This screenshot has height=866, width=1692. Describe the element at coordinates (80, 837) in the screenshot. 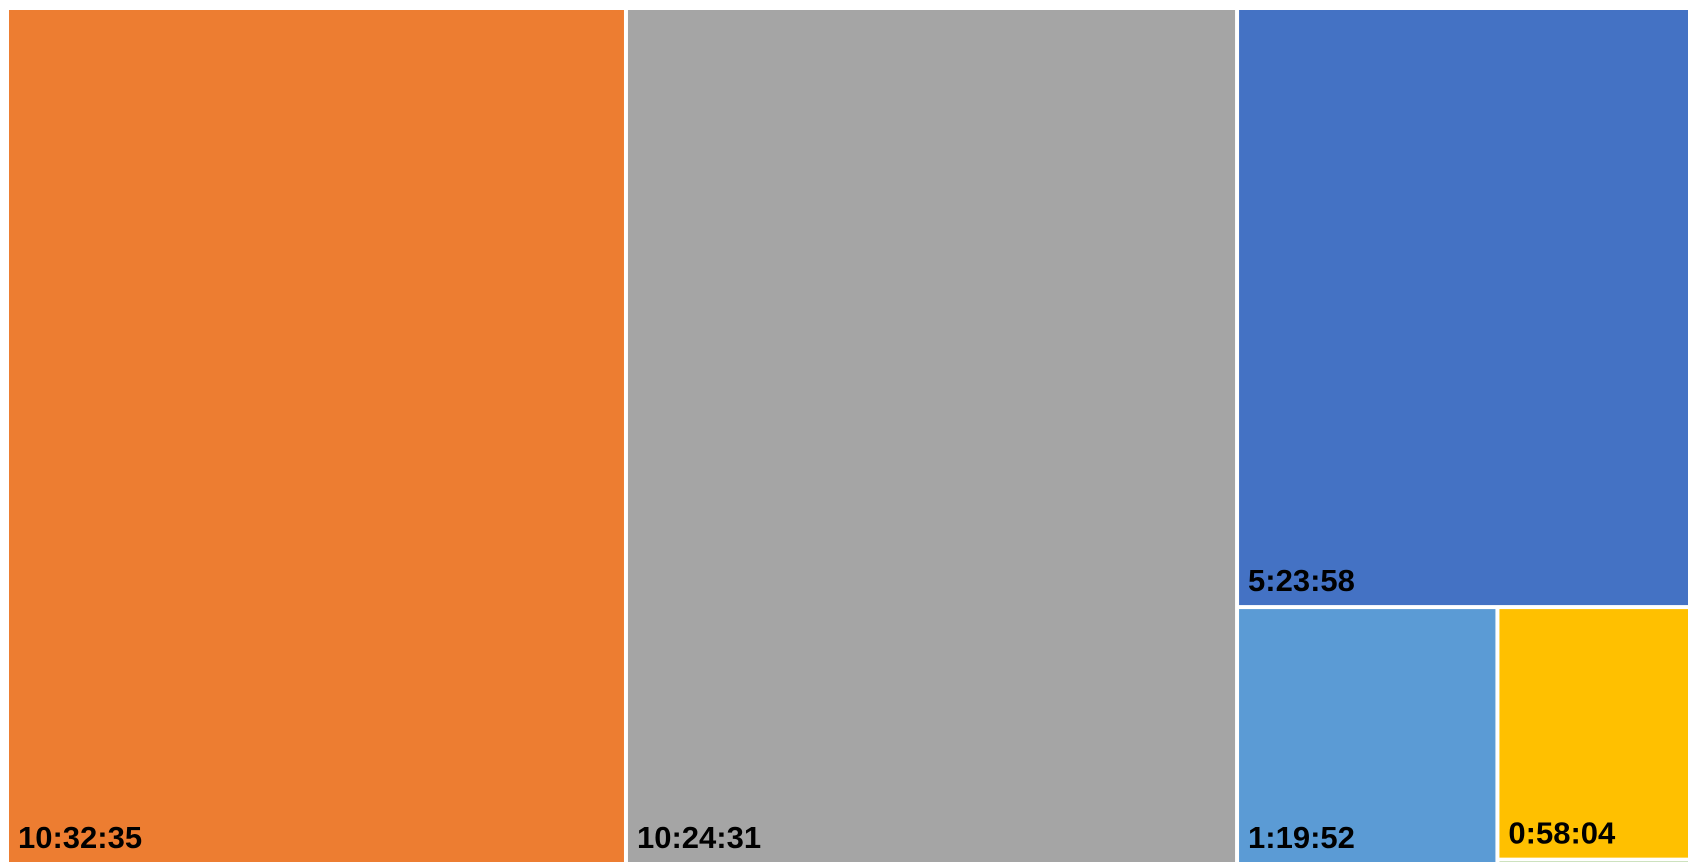

I see `treemap-tile-label-1: 10:32:35` at that location.